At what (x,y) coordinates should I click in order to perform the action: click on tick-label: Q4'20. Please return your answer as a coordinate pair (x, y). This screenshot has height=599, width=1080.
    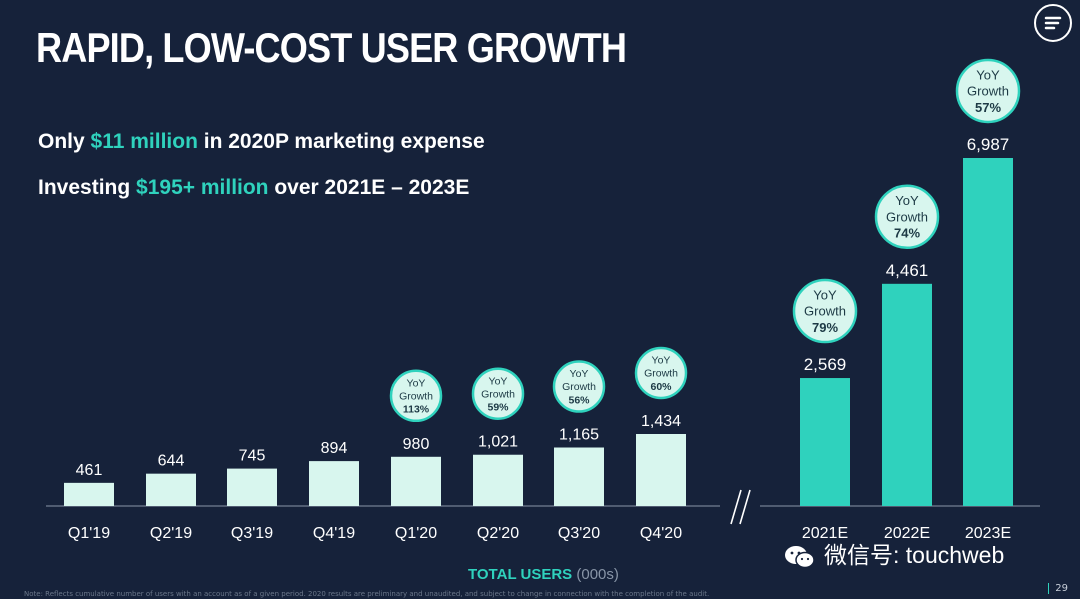
    Looking at the image, I should click on (661, 533).